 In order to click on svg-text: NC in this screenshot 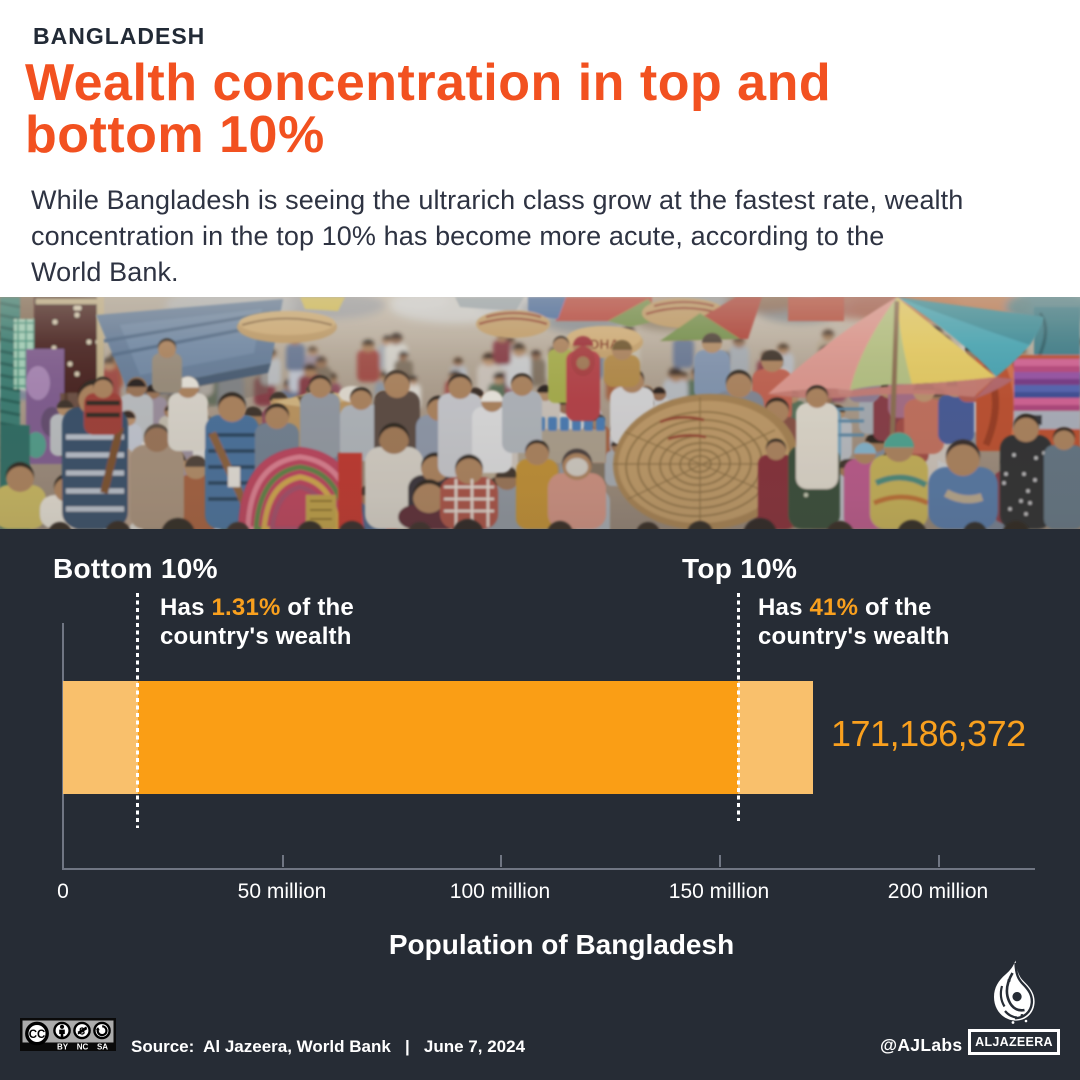, I will do `click(83, 1046)`.